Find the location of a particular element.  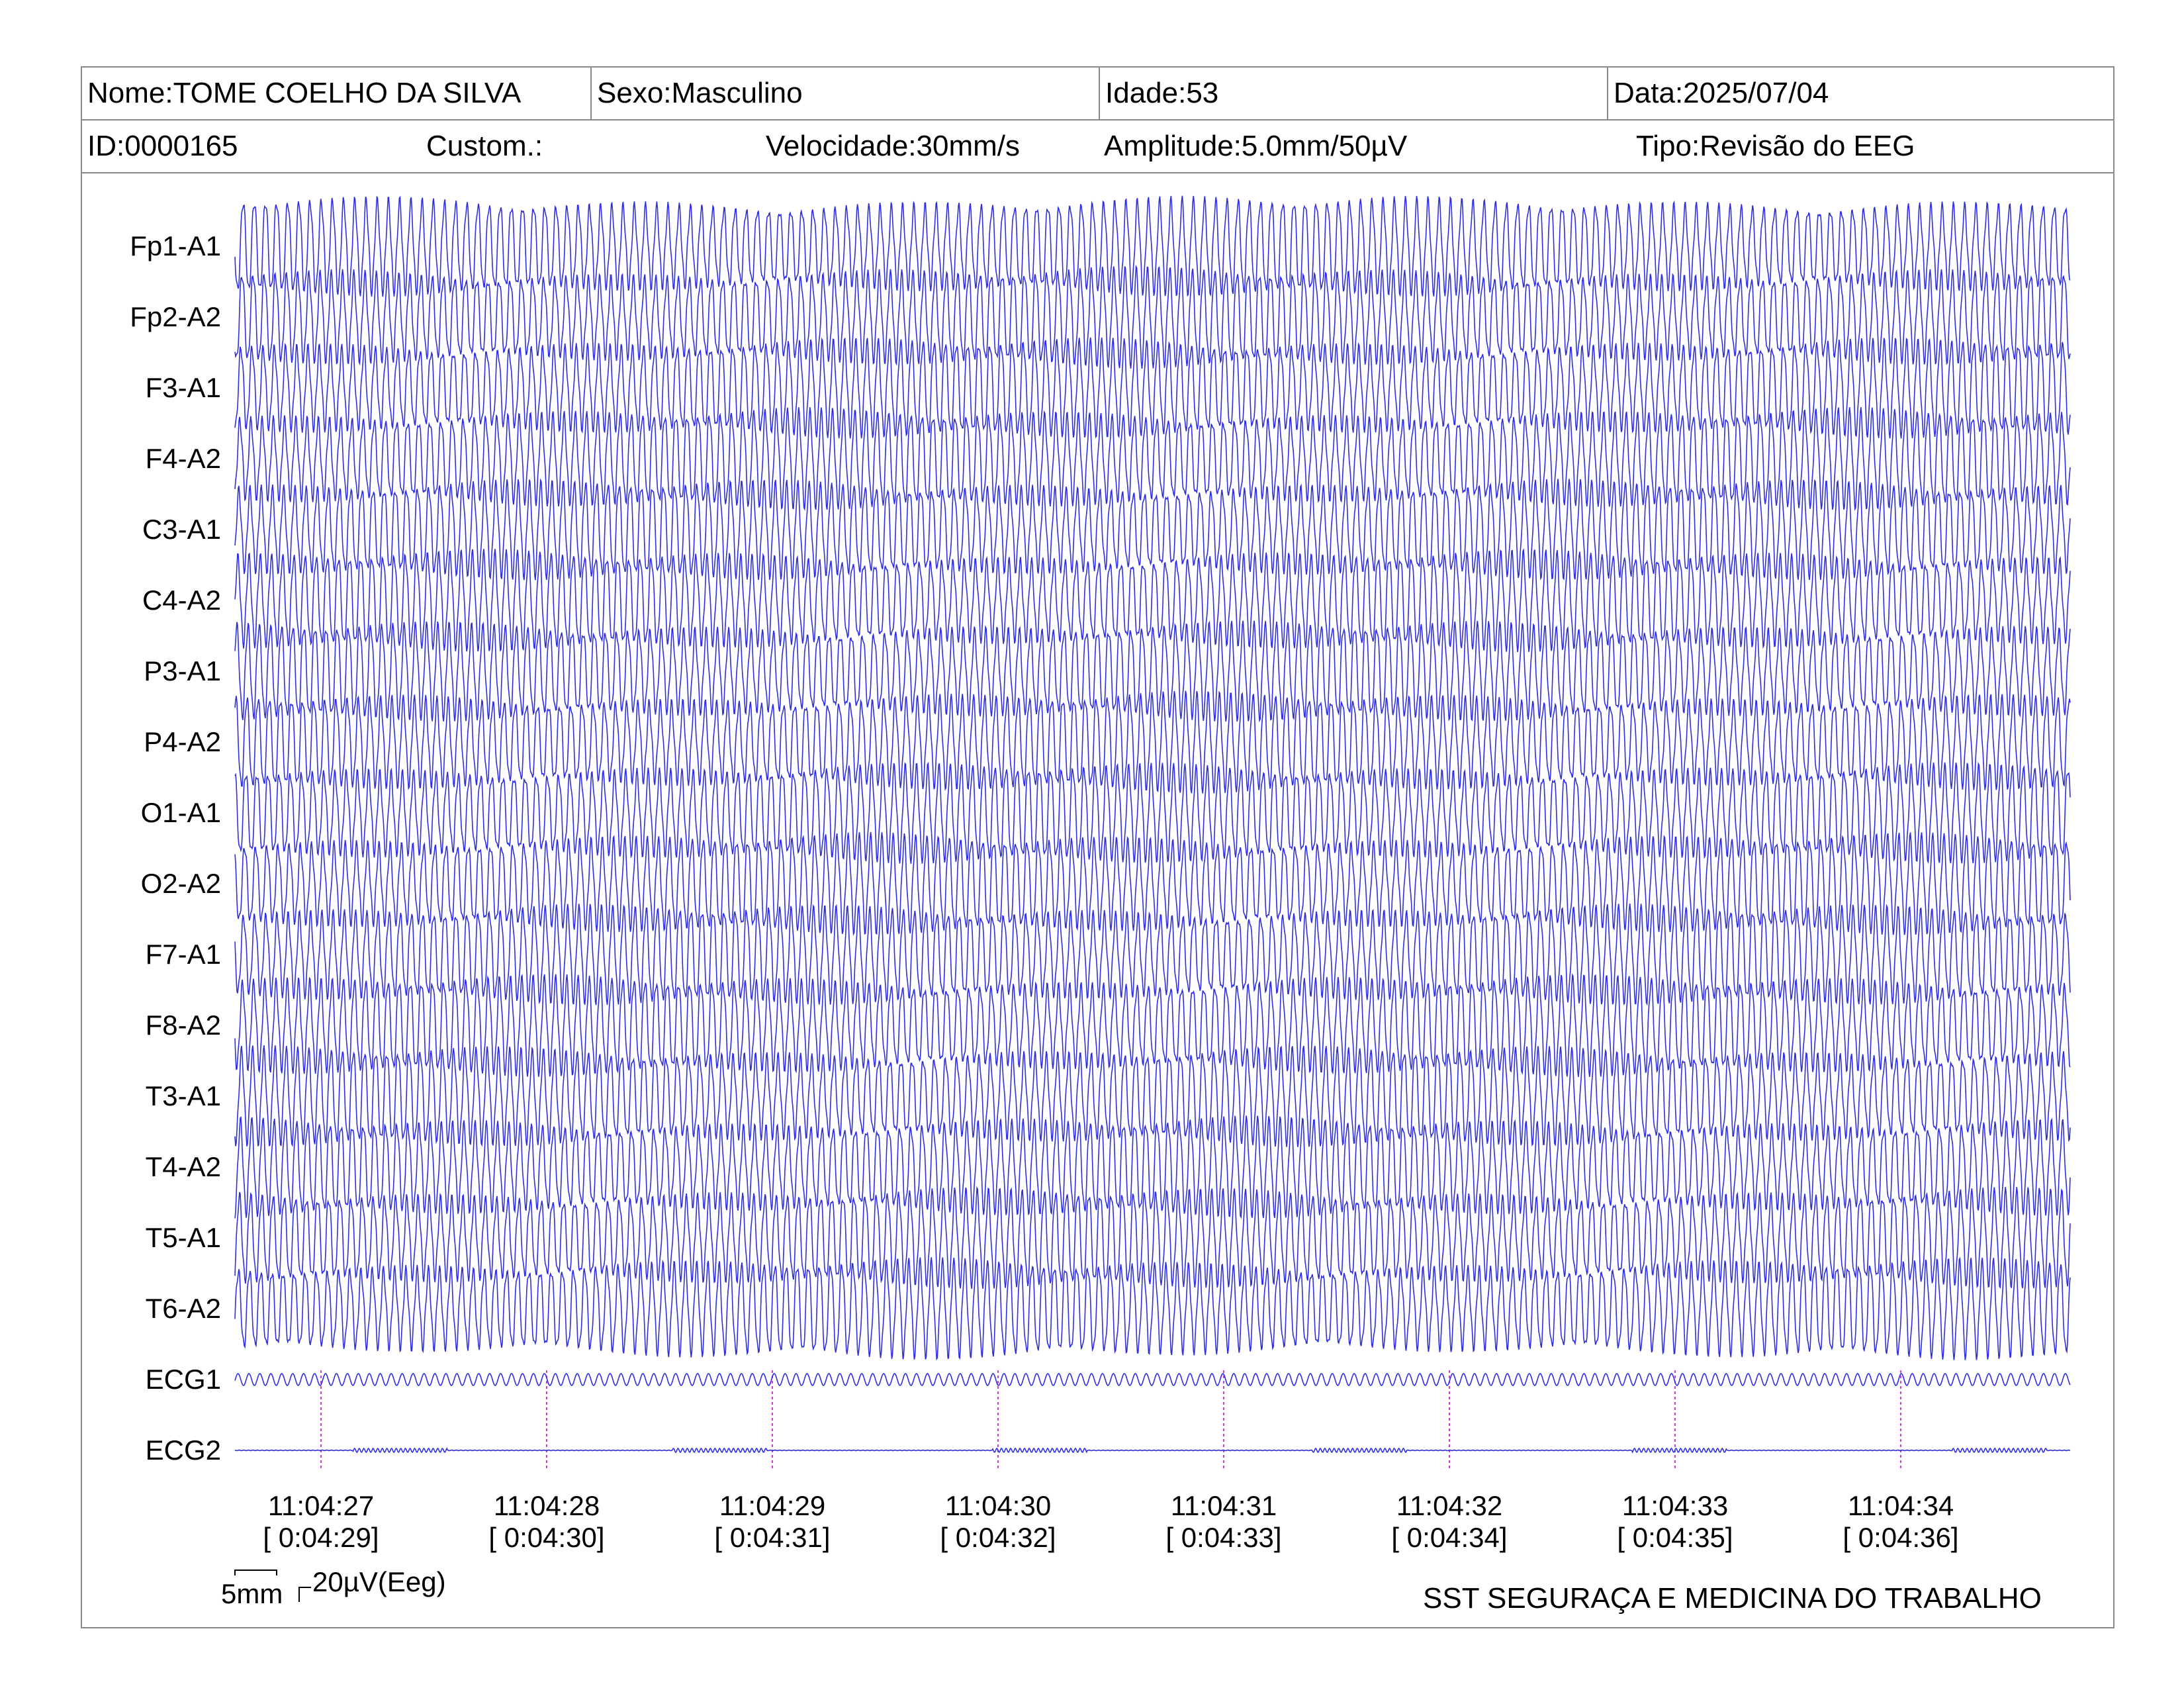

channel-label: C4-A2 is located at coordinates (181, 600).